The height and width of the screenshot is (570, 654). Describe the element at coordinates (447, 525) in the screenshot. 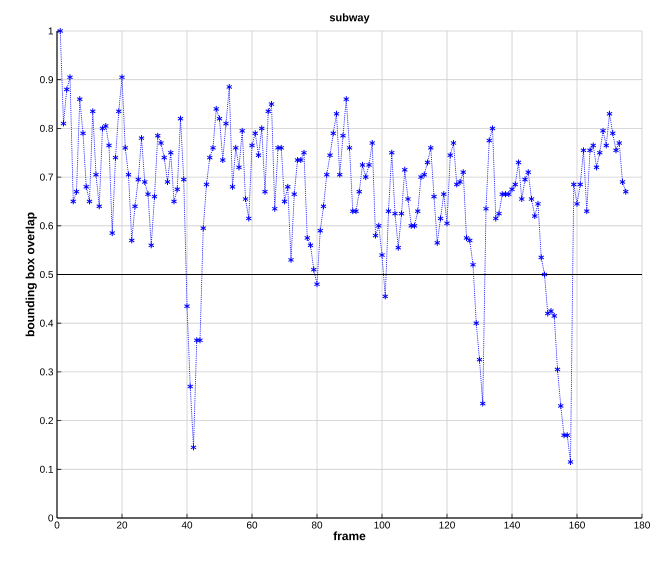

I see `x-tick-label: 120` at that location.